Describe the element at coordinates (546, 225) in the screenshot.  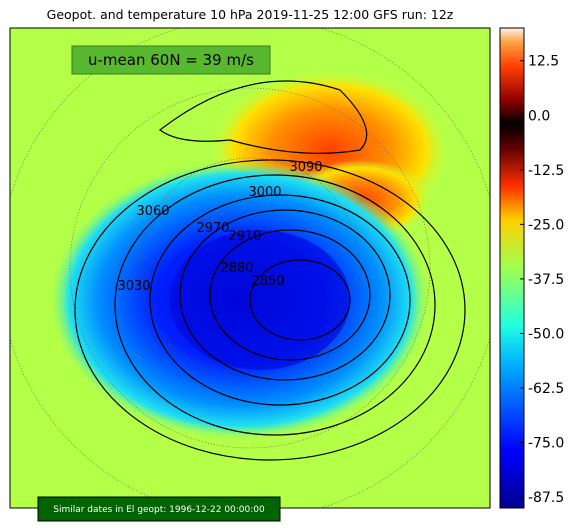
I see `colorbar-tick-label: -25.0` at that location.